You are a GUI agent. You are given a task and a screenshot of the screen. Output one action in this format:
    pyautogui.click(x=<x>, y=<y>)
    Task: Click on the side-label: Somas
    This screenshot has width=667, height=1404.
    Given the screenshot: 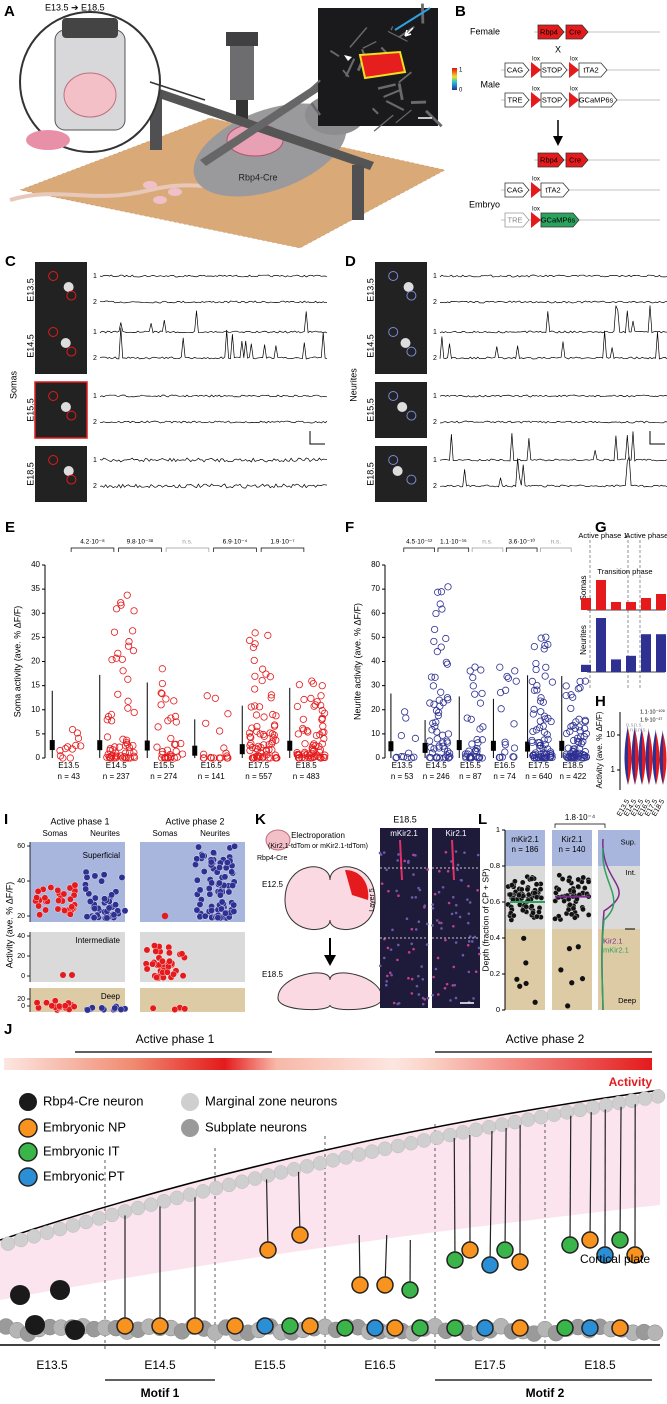 What is the action you would take?
    pyautogui.click(x=13, y=384)
    